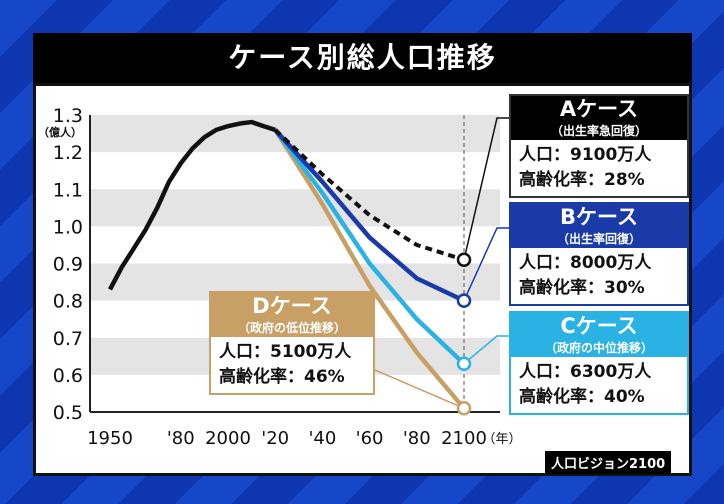  Describe the element at coordinates (582, 397) in the screenshot. I see `case-c-aging: 高齢化率：40%` at that location.